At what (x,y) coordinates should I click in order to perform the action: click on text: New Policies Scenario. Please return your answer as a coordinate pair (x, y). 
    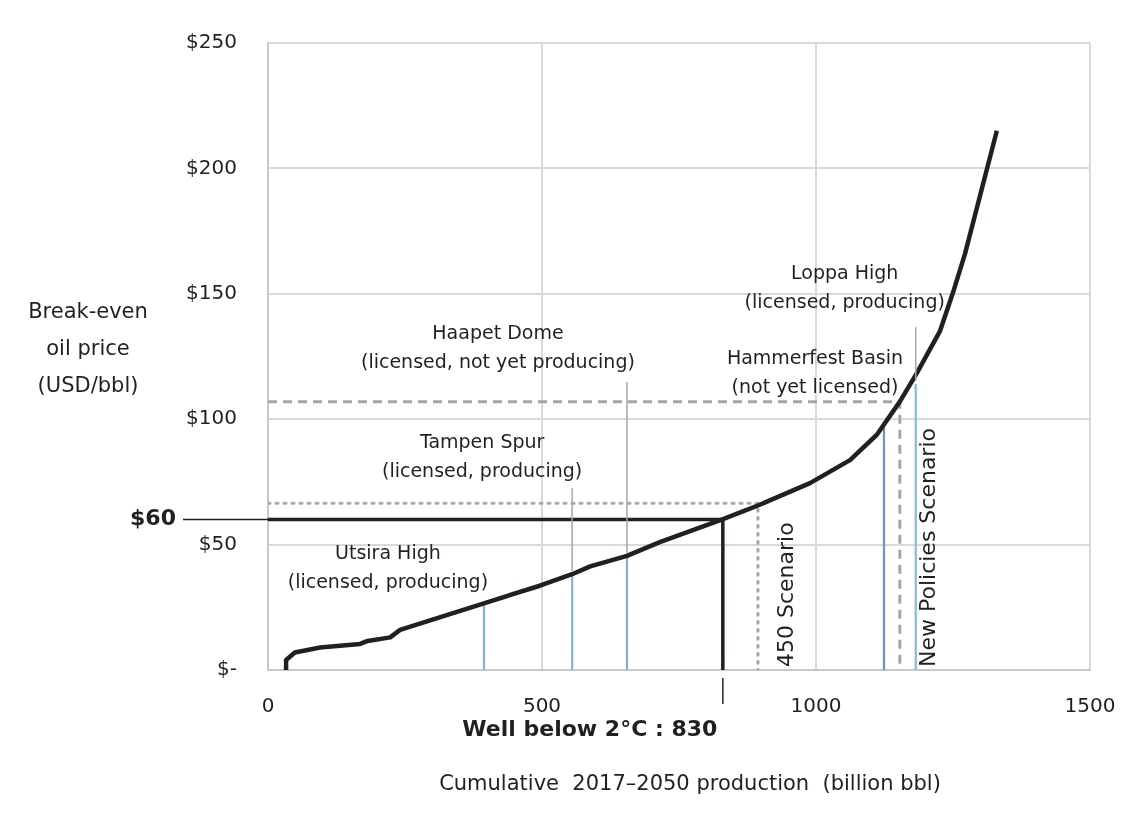
    Looking at the image, I should click on (927, 547).